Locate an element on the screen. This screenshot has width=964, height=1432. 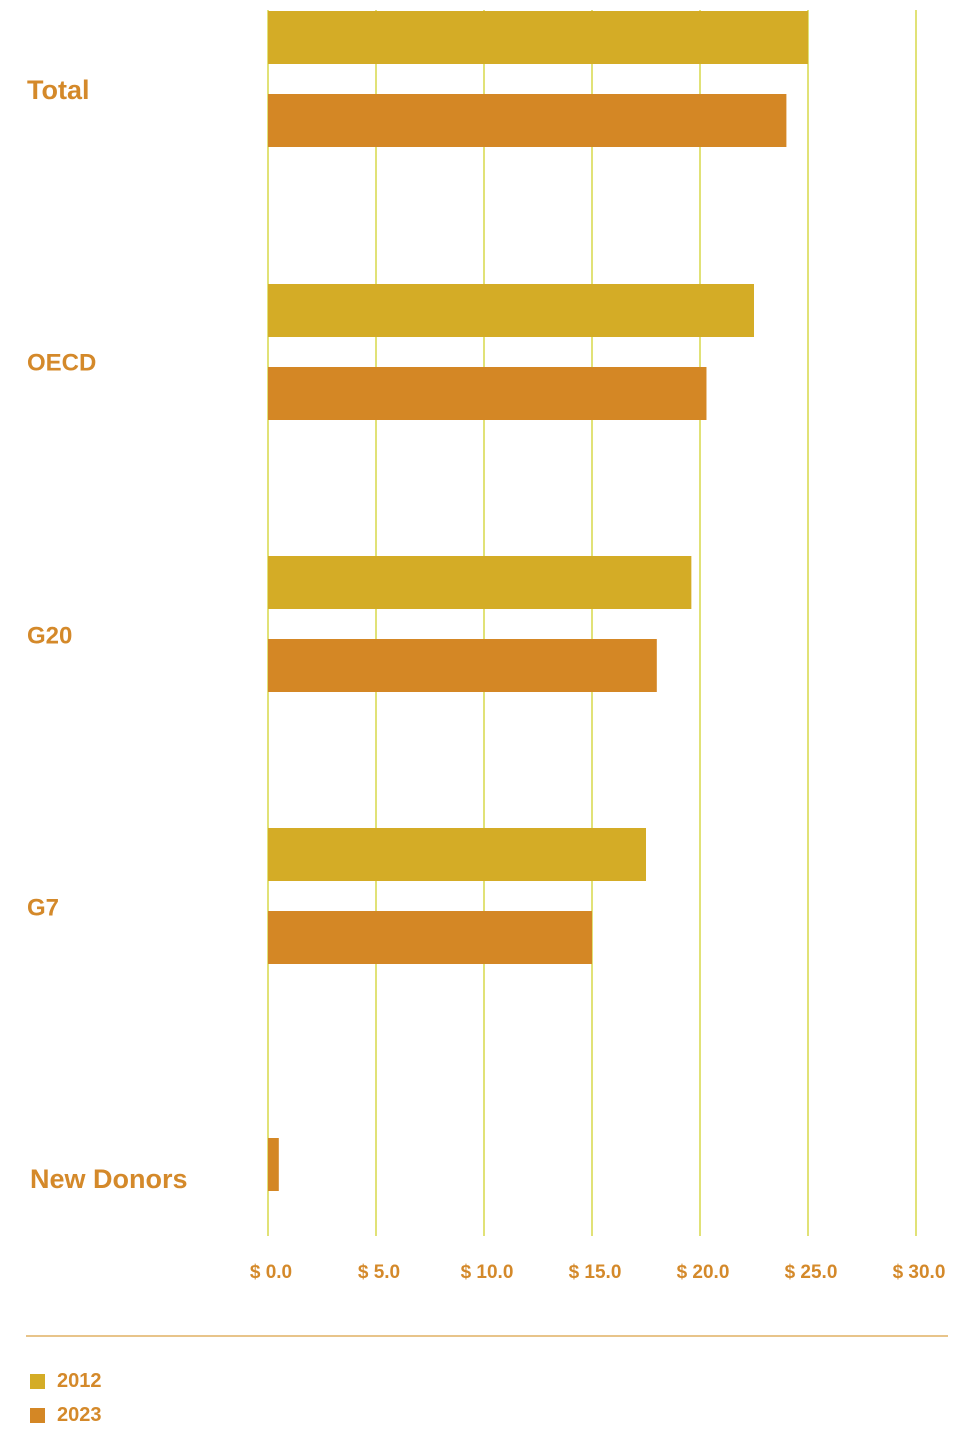
x-tick-label-5: $ 5.0 is located at coordinates (379, 1272).